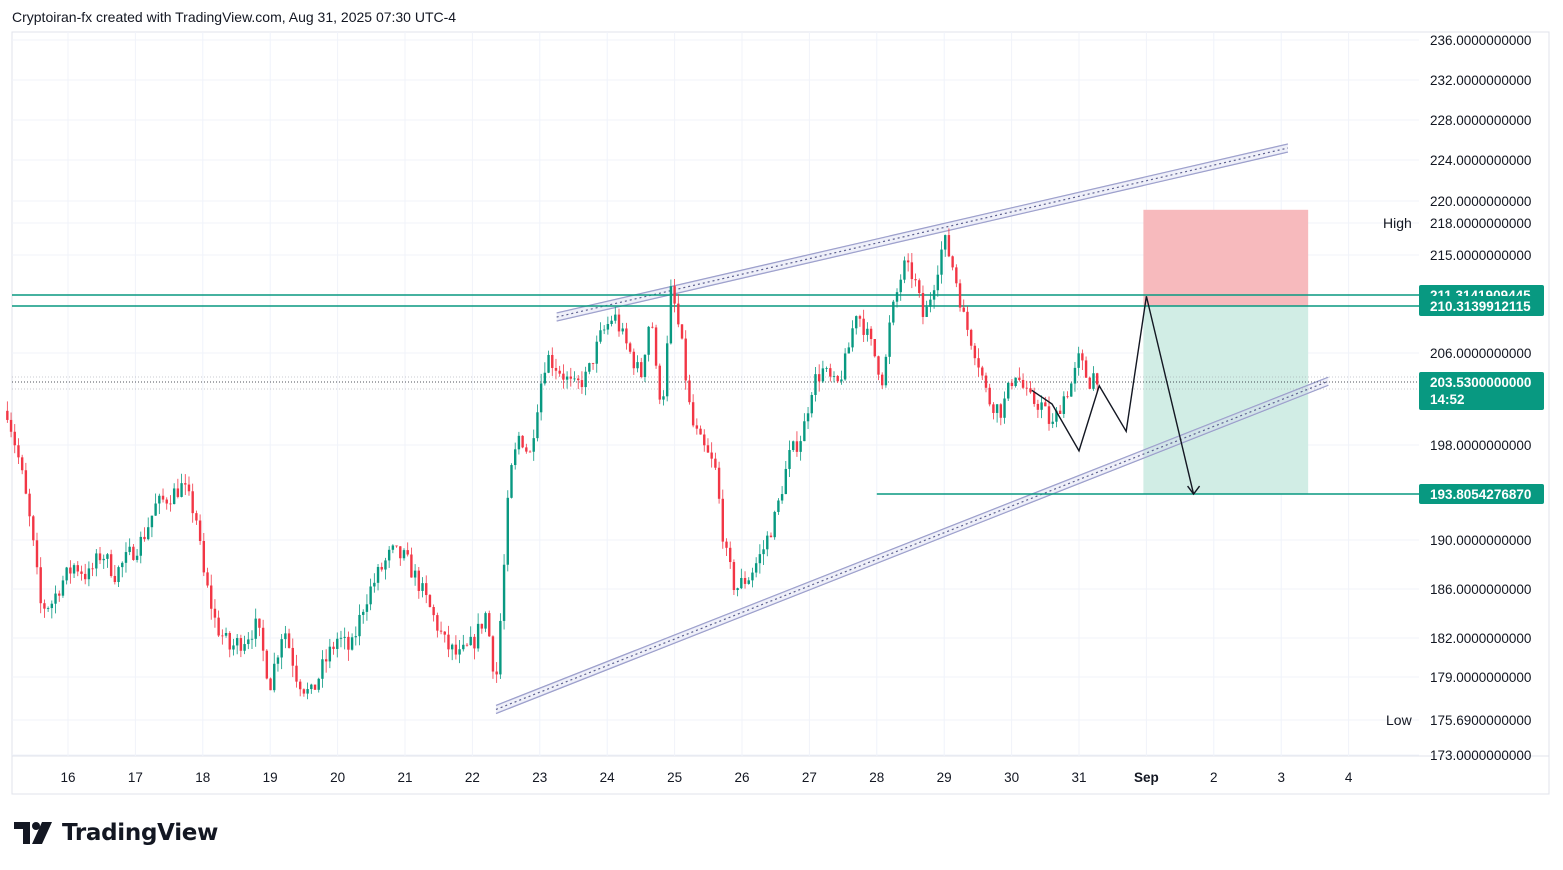 The image size is (1563, 870). What do you see at coordinates (922, 236) in the screenshot?
I see `channel-upper-line-bottom-edge` at bounding box center [922, 236].